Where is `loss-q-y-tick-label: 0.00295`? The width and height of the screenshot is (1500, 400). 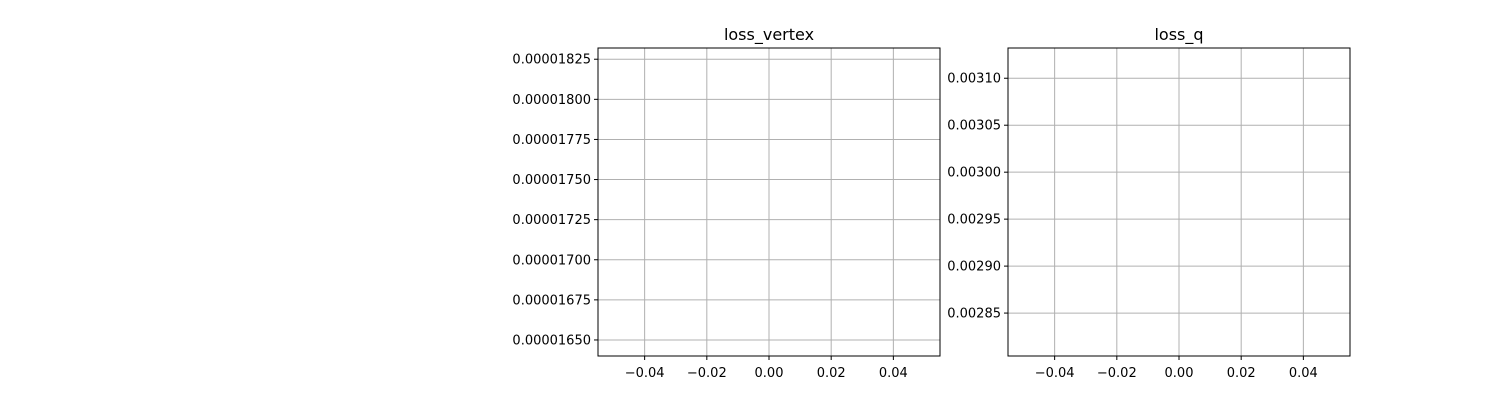 loss-q-y-tick-label: 0.00295 is located at coordinates (974, 220).